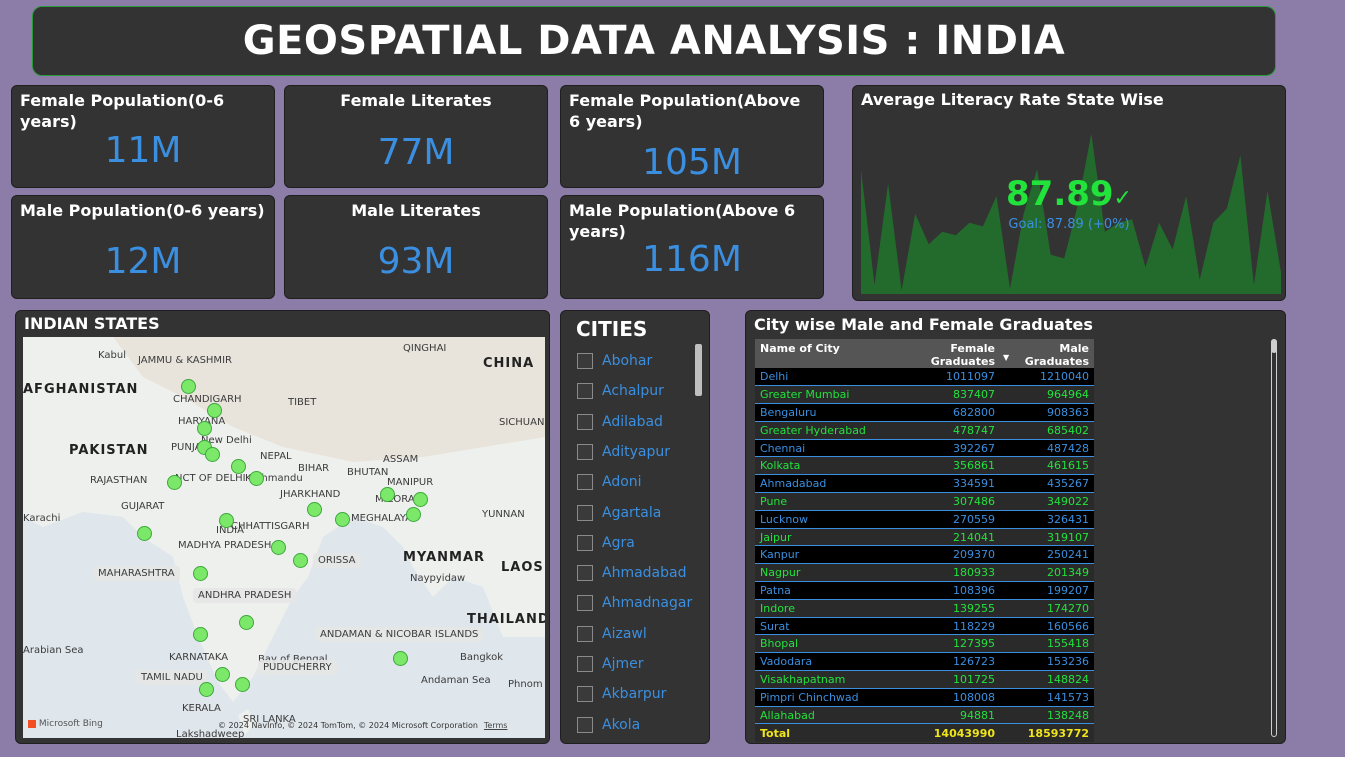 The height and width of the screenshot is (757, 1345). What do you see at coordinates (692, 247) in the screenshot?
I see `card-male-population-above-6: Male Population(Above 6 years) 116M` at bounding box center [692, 247].